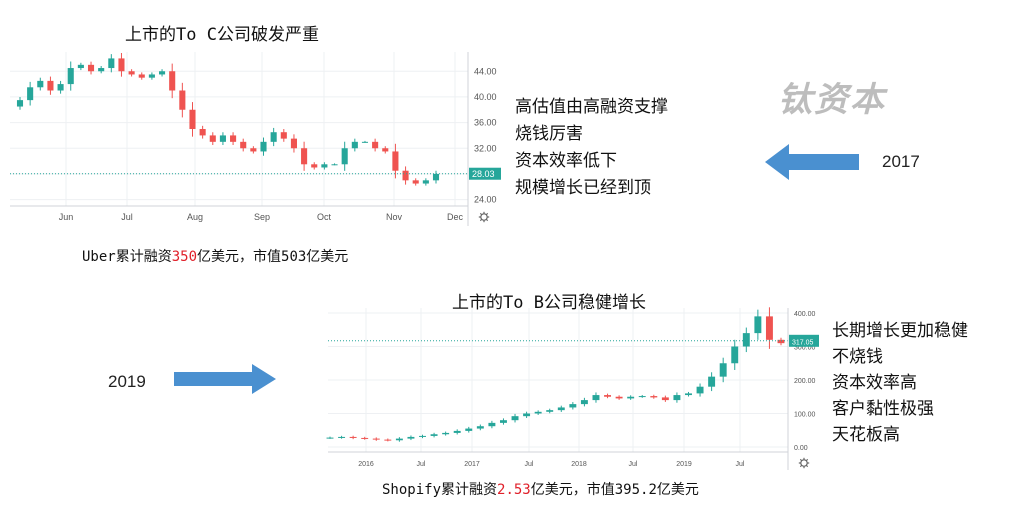 The width and height of the screenshot is (1028, 512). What do you see at coordinates (812, 162) in the screenshot?
I see `arrow-left-icon` at bounding box center [812, 162].